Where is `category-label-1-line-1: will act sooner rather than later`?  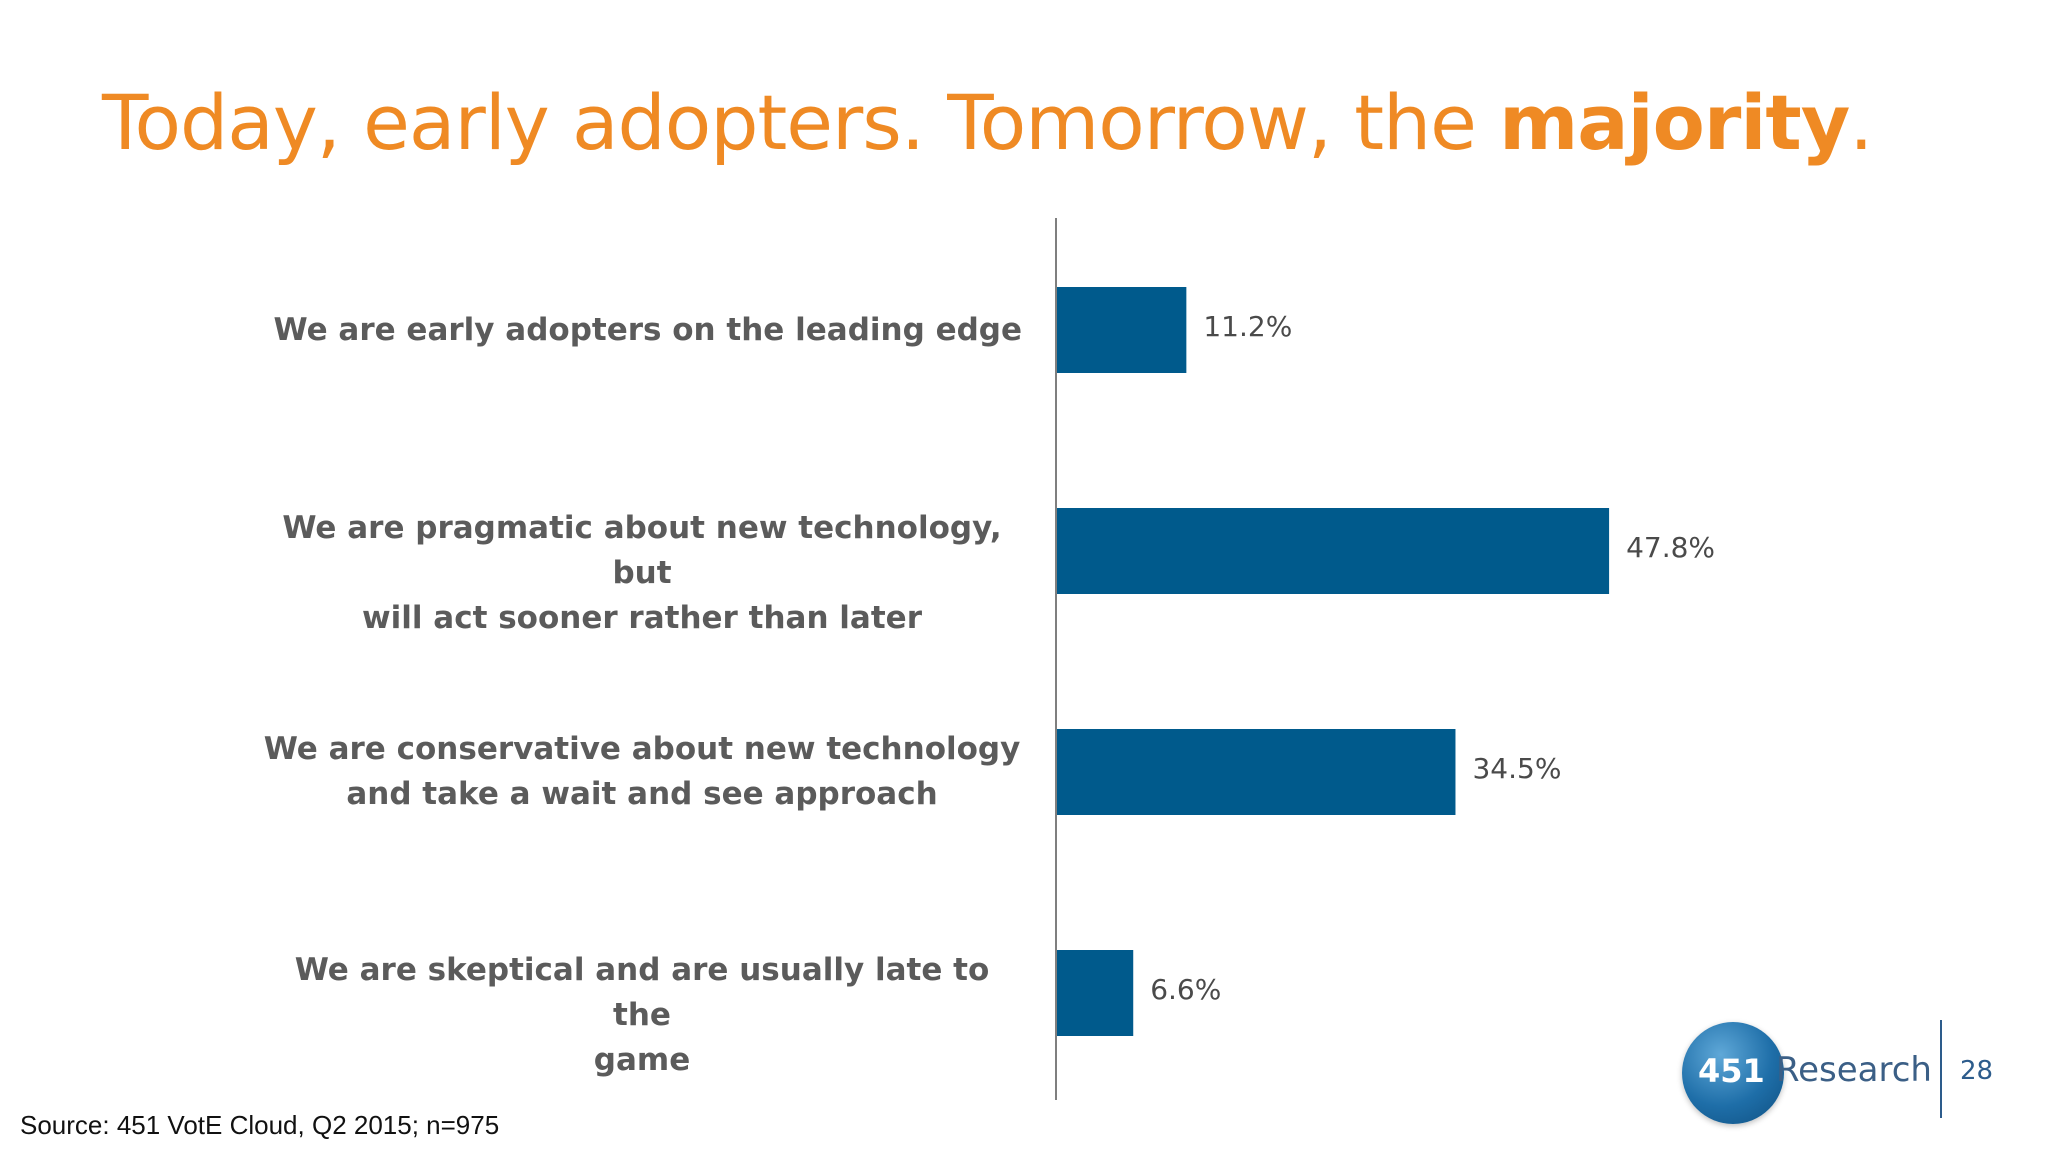
category-label-1-line-1: will act sooner rather than later is located at coordinates (642, 618).